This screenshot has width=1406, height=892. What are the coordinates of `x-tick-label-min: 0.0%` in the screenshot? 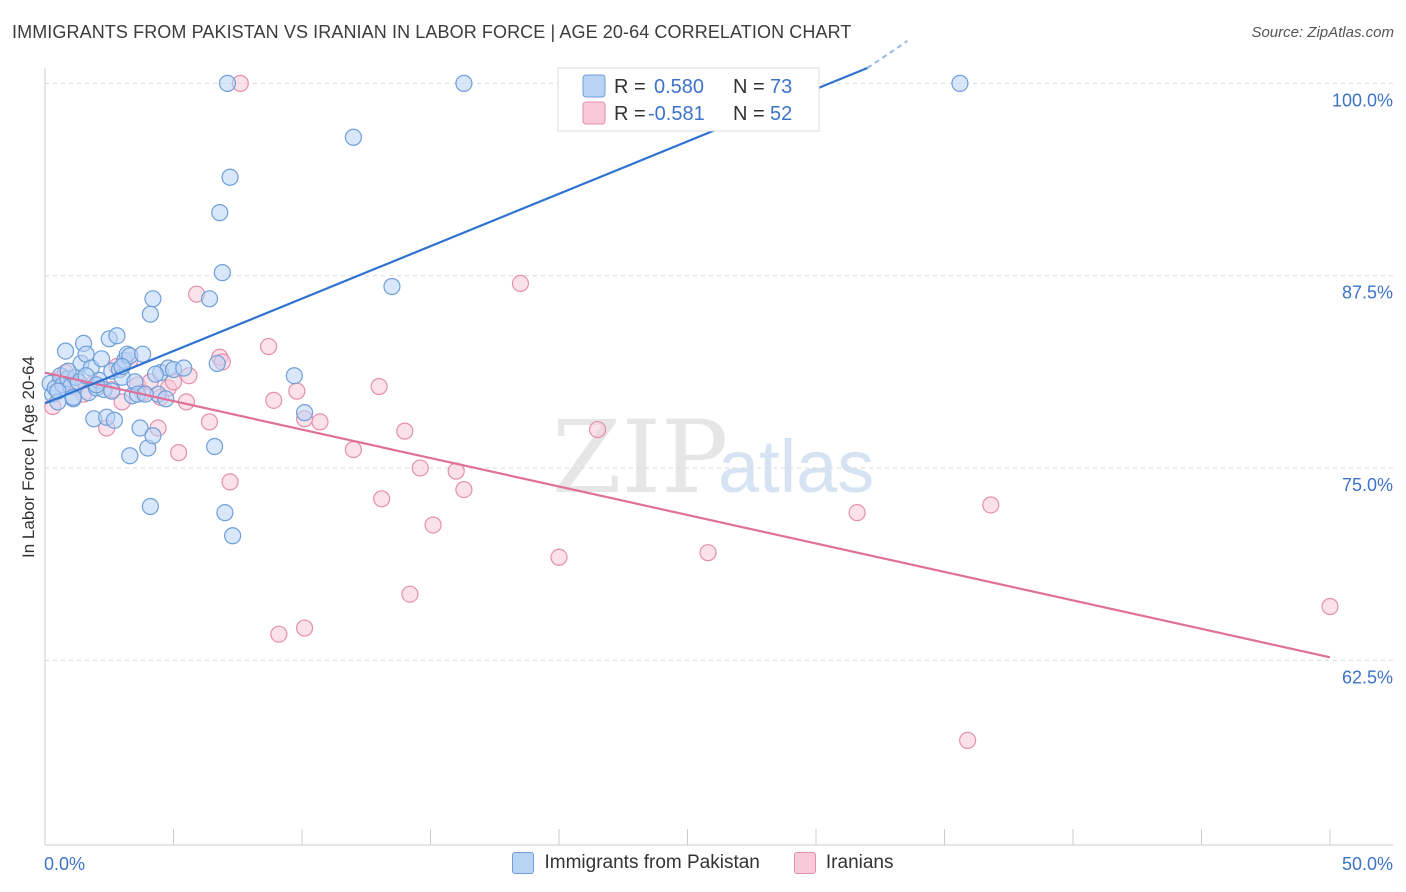 It's located at (64, 864).